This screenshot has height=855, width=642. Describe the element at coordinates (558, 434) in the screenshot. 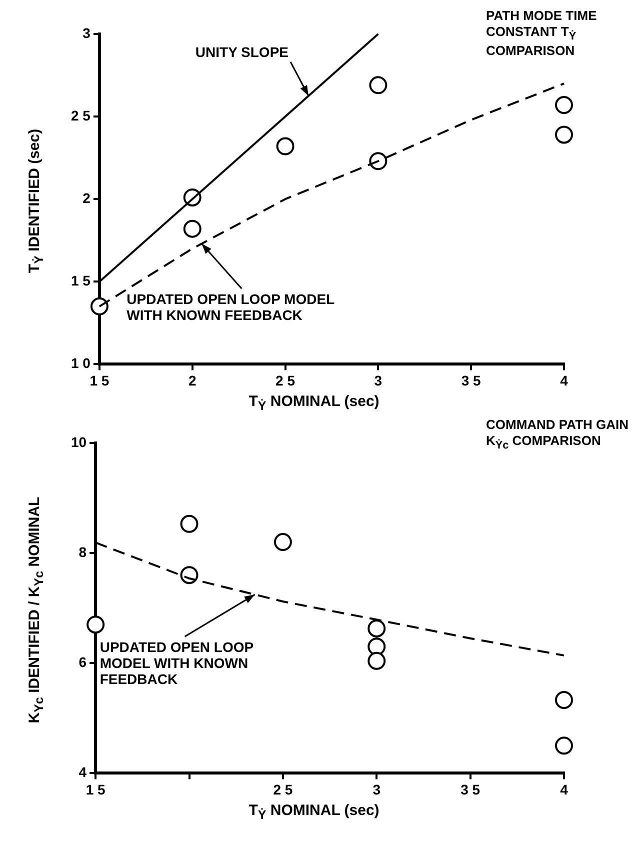

I see `chart-title: COMMAND PATH GAIN K$_{Ẏc}$ COMPARISON` at that location.